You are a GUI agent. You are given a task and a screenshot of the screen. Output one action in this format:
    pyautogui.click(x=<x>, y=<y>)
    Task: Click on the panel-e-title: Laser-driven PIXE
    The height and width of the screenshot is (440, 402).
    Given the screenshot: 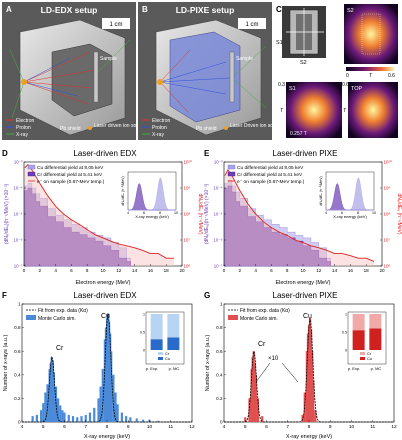 What is the action you would take?
    pyautogui.click(x=305, y=153)
    